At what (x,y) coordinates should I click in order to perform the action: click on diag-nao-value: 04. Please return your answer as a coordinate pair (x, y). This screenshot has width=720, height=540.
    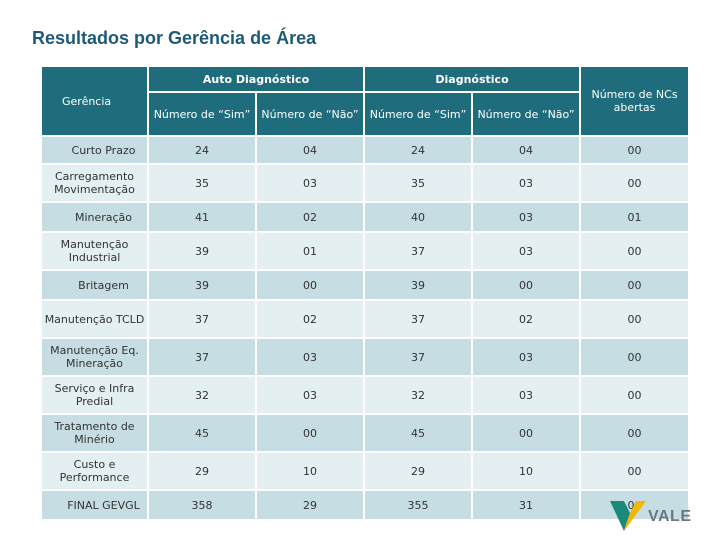
    Looking at the image, I should click on (526, 150).